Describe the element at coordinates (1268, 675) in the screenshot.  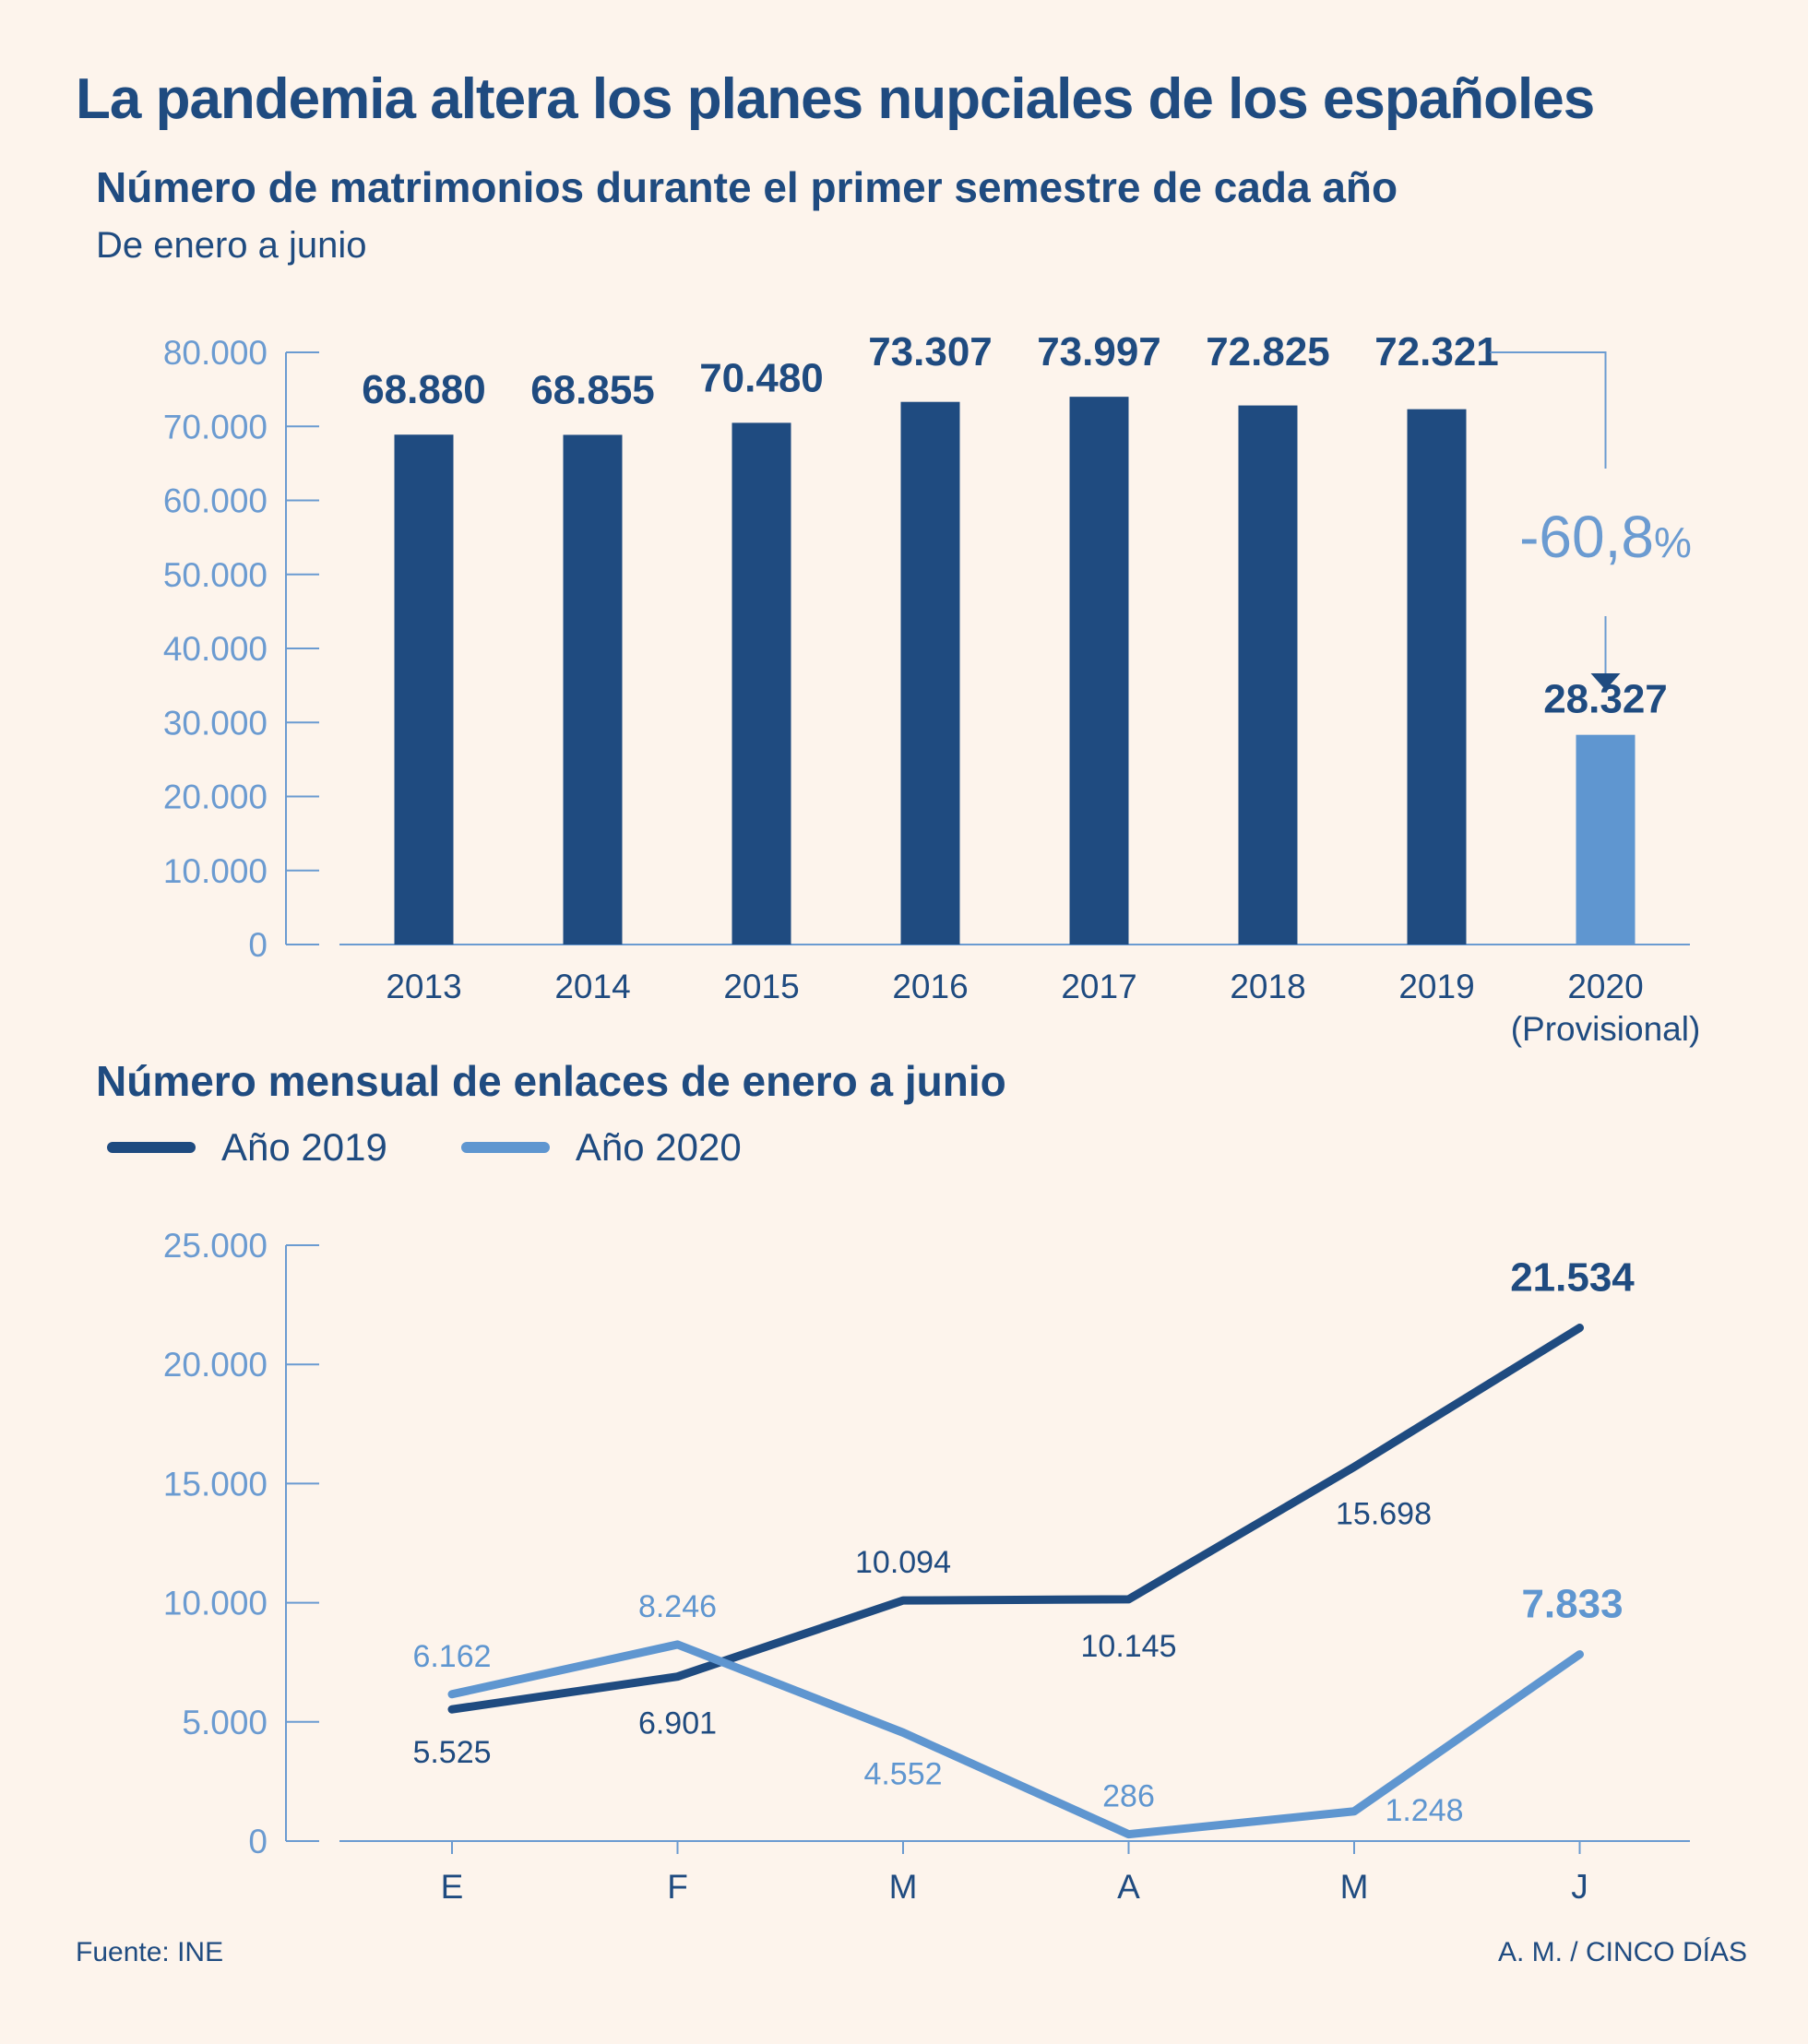
I see `bar-2018` at that location.